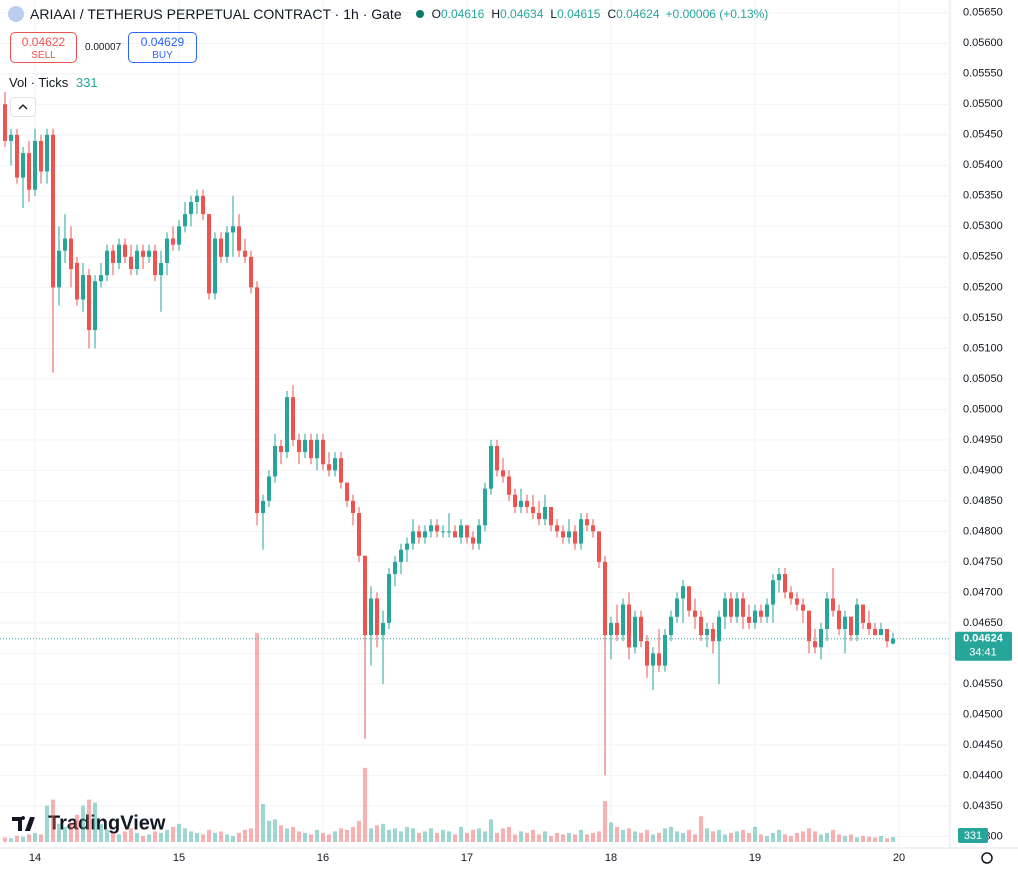 The width and height of the screenshot is (1018, 872). Describe the element at coordinates (983, 135) in the screenshot. I see `y-tick-label: 0.05450` at that location.